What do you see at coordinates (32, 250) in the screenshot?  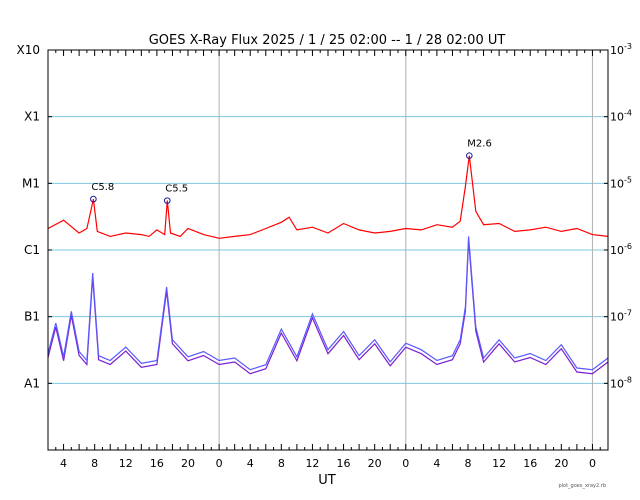 I see `left-axis-label: C1` at bounding box center [32, 250].